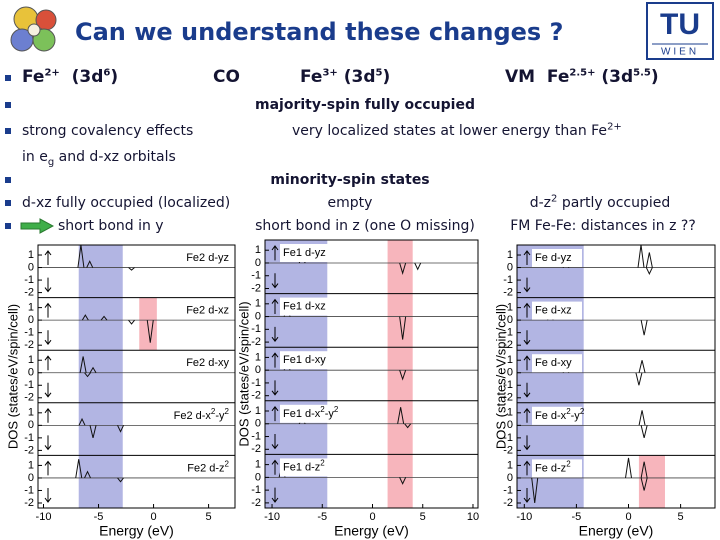 This screenshot has width=720, height=540. What do you see at coordinates (37, 226) in the screenshot?
I see `green-arrow` at bounding box center [37, 226].